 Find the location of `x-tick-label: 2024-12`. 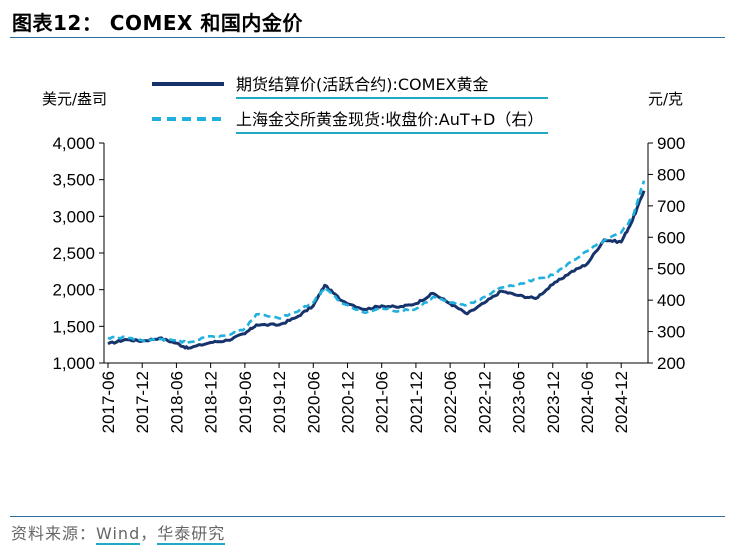

x-tick-label: 2024-12 is located at coordinates (621, 402).